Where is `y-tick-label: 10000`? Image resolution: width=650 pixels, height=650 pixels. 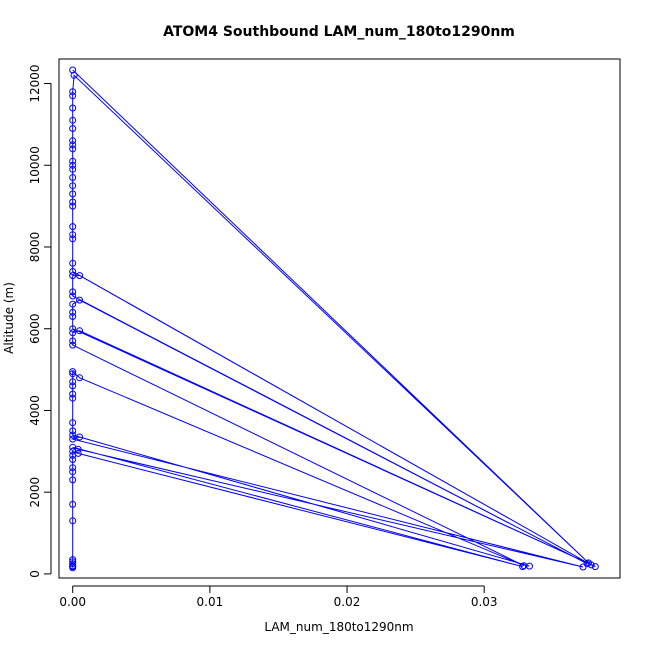 y-tick-label: 10000 is located at coordinates (35, 165).